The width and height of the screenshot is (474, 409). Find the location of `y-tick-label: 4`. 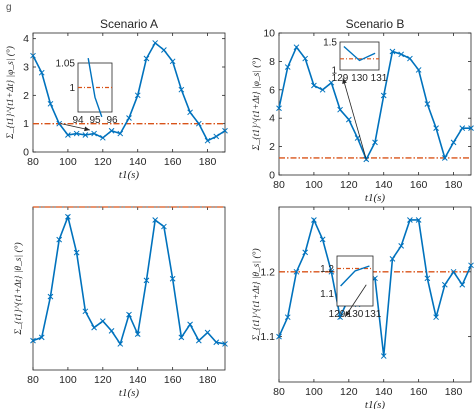

y-tick-label: 4 is located at coordinates (272, 119).